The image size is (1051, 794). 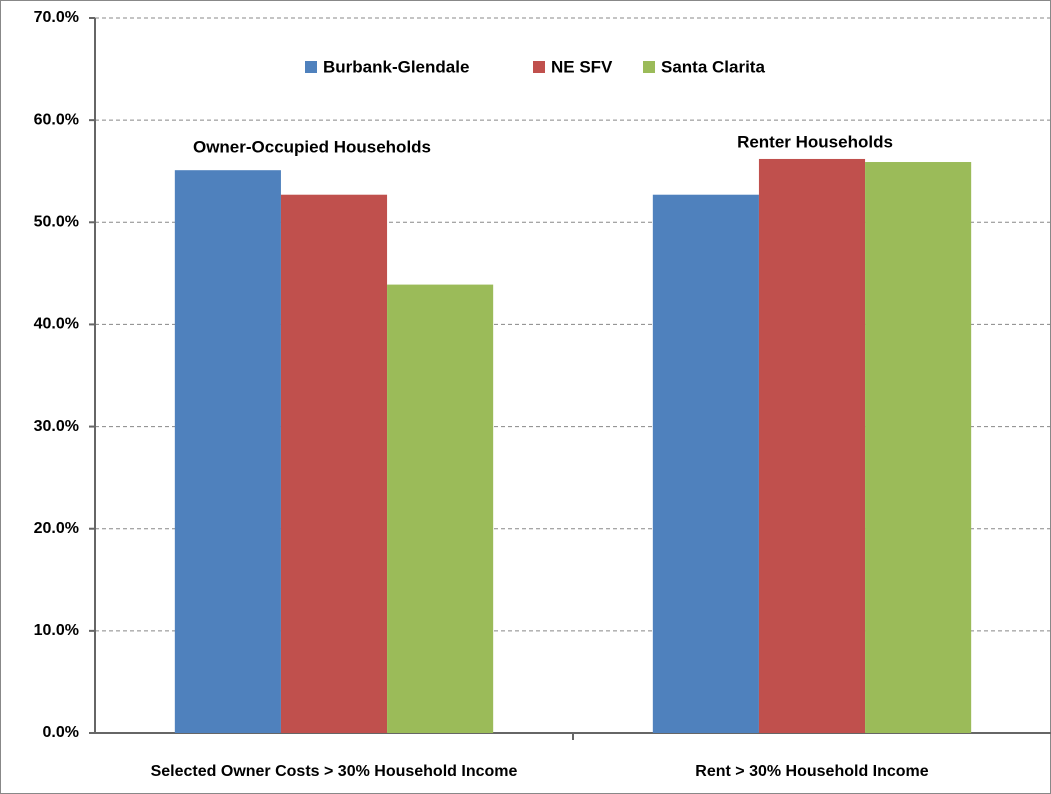 What do you see at coordinates (56, 426) in the screenshot?
I see `y-tick-label: 30.0%` at bounding box center [56, 426].